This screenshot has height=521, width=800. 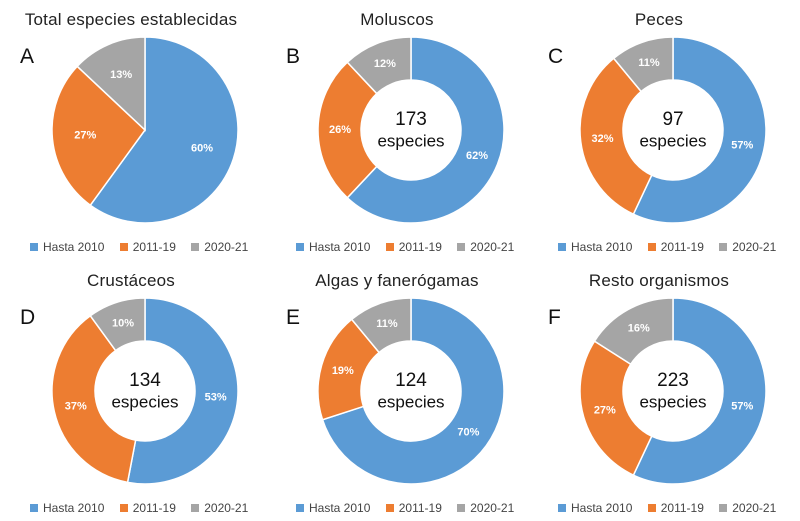 I want to click on slice-data-label: 60%, so click(x=202, y=148).